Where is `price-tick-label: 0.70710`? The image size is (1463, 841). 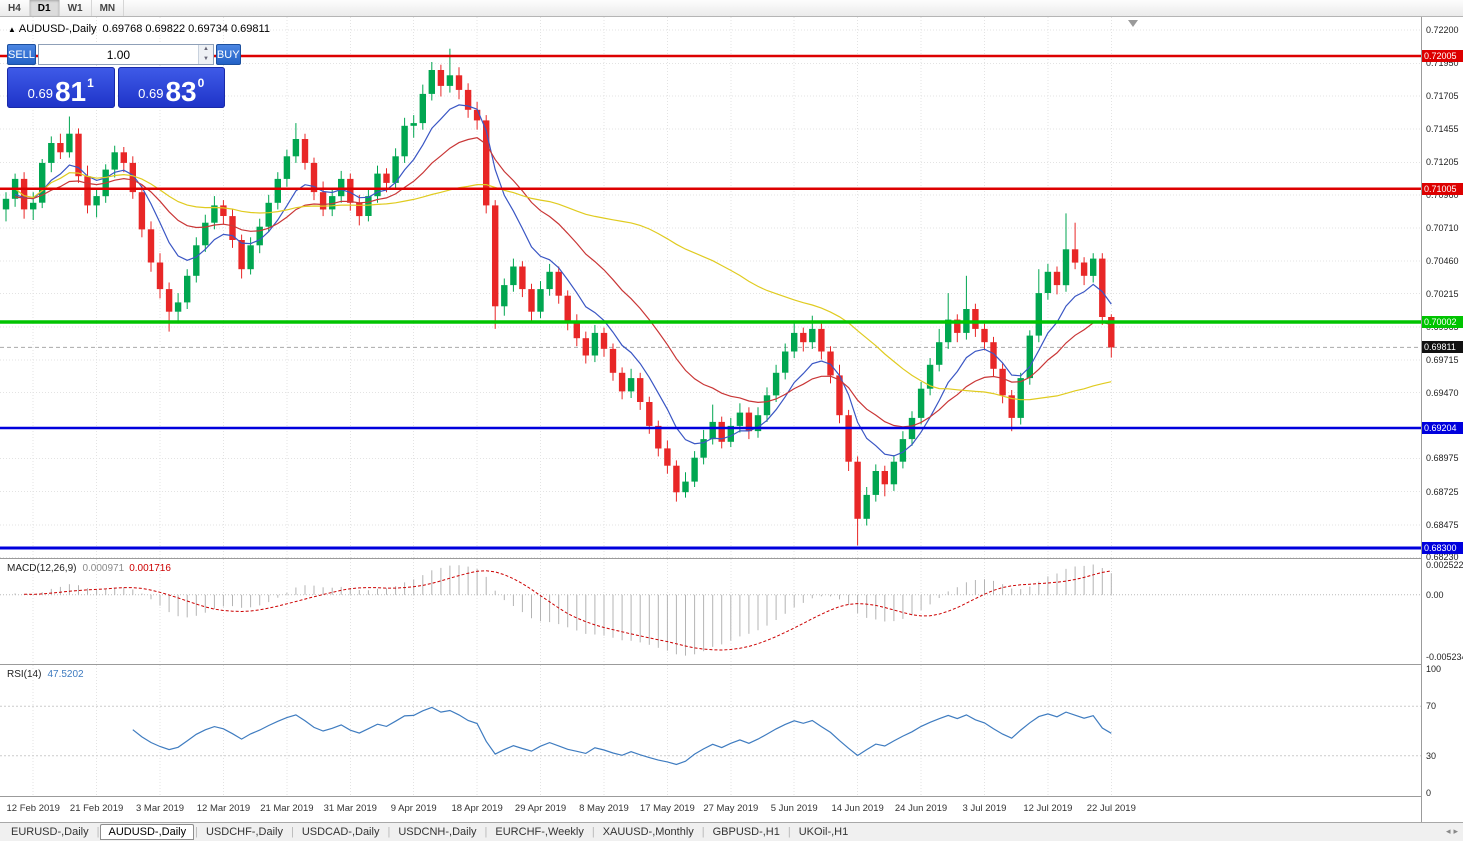 price-tick-label: 0.70710 is located at coordinates (1442, 228).